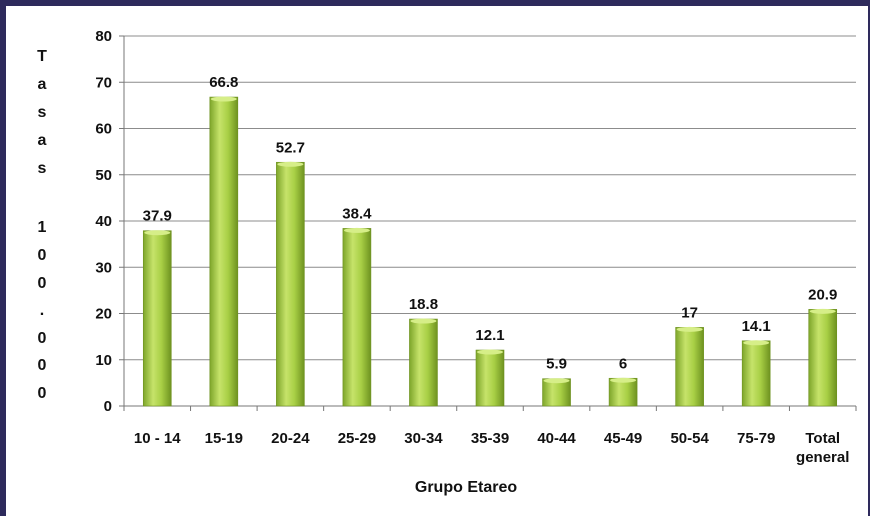 The width and height of the screenshot is (870, 521). Describe the element at coordinates (223, 82) in the screenshot. I see `data-label: 66.8` at that location.